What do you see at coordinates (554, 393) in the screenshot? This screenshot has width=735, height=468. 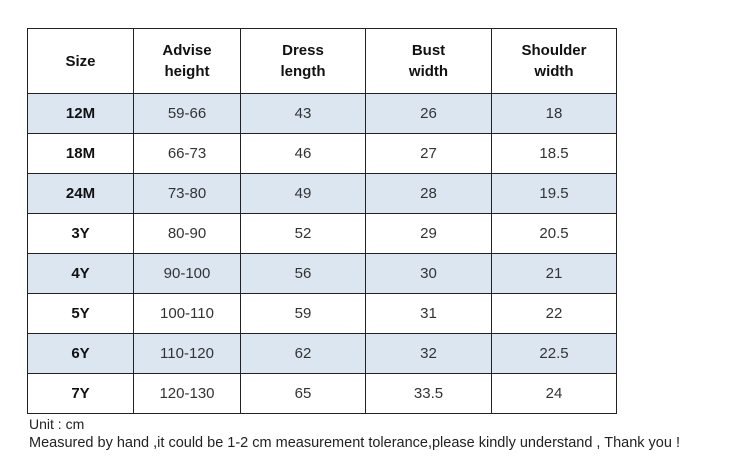 I see `cell-shoulder-width: 24` at bounding box center [554, 393].